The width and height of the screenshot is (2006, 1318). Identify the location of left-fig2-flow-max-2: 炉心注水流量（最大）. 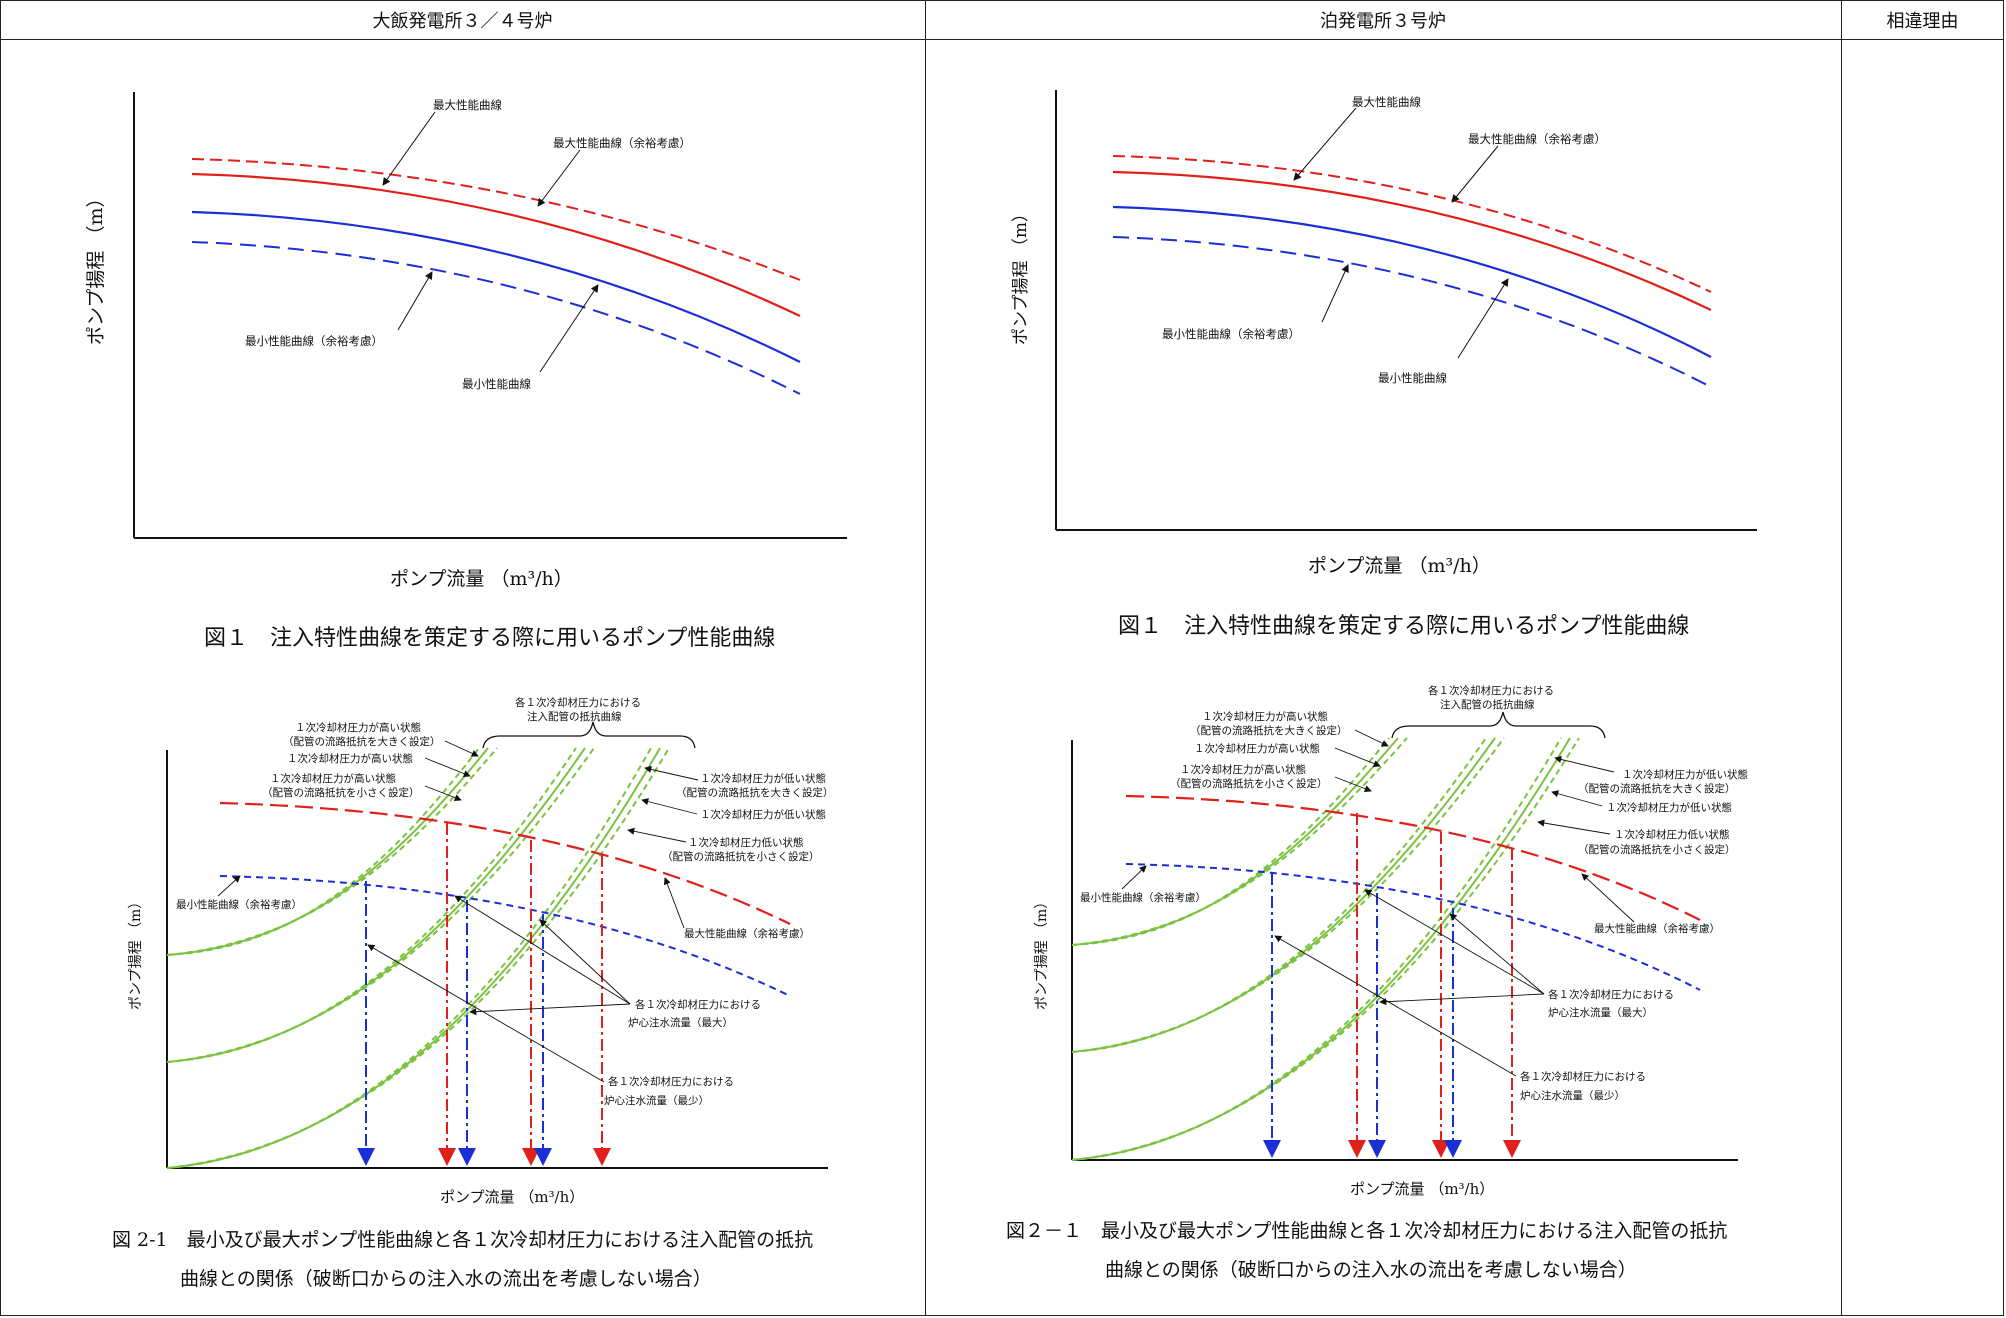
(680, 1022).